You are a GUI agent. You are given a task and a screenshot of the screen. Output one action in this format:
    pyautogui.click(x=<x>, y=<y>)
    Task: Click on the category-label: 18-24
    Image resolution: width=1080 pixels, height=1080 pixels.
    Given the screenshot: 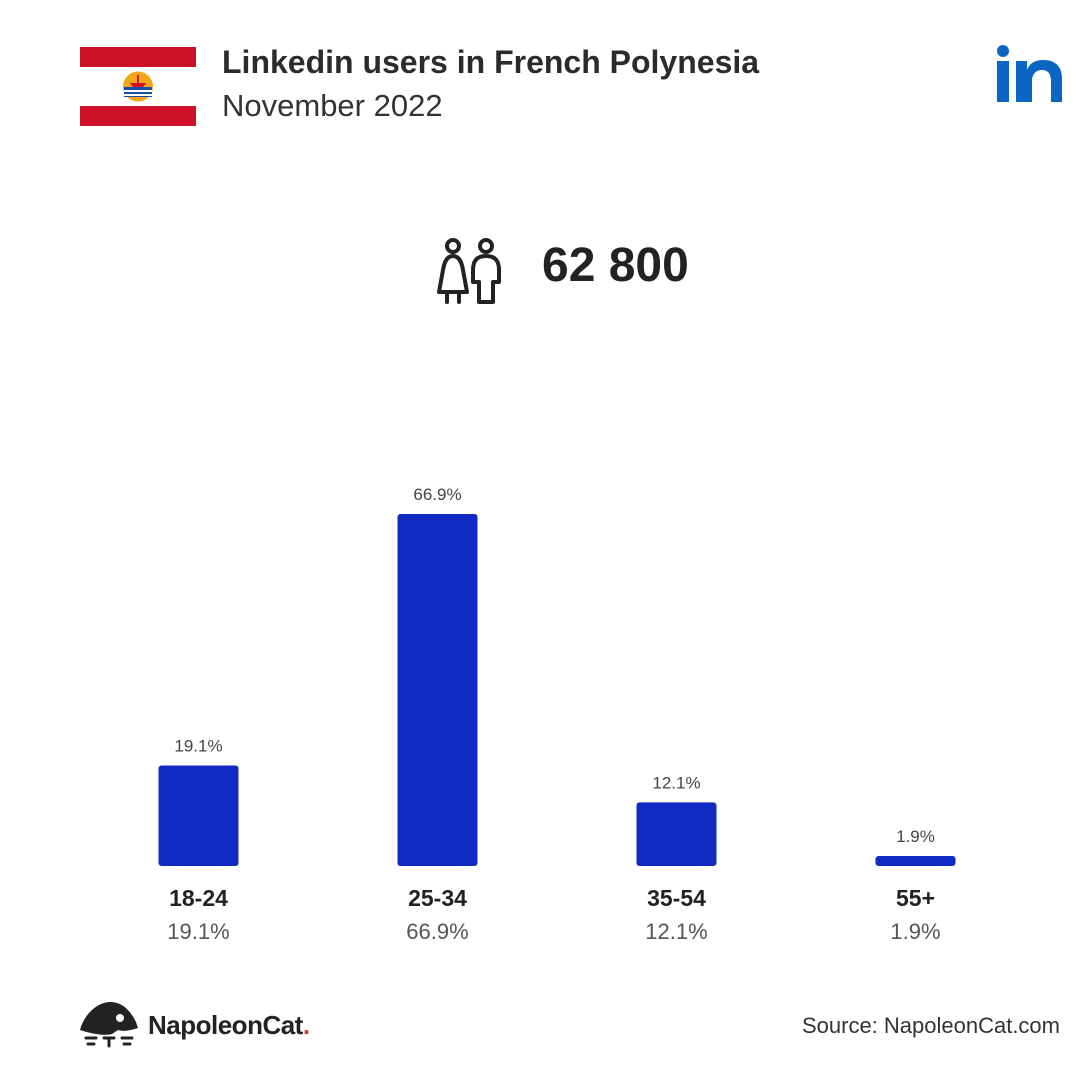 What is the action you would take?
    pyautogui.click(x=198, y=898)
    